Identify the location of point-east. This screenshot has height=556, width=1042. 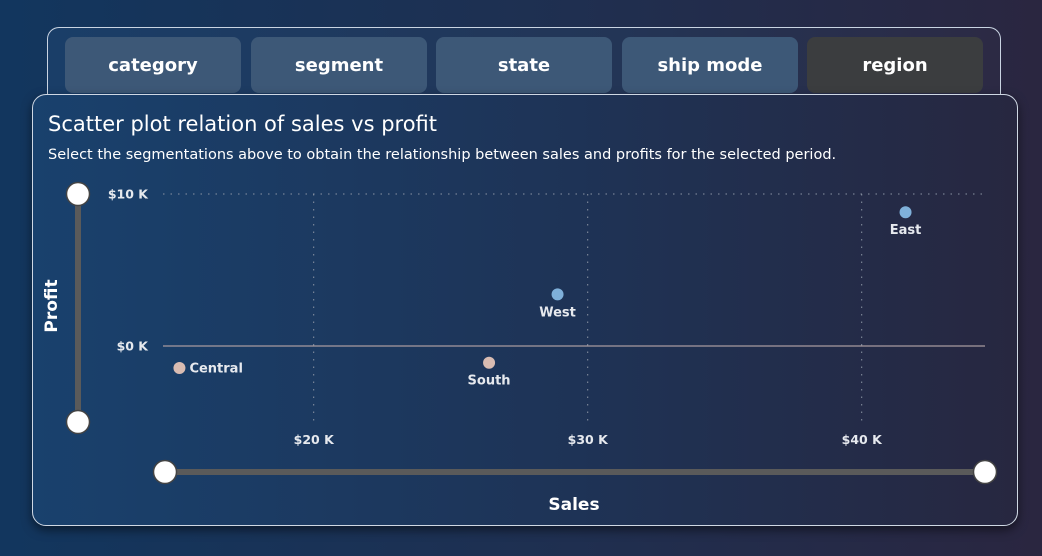
(905, 212).